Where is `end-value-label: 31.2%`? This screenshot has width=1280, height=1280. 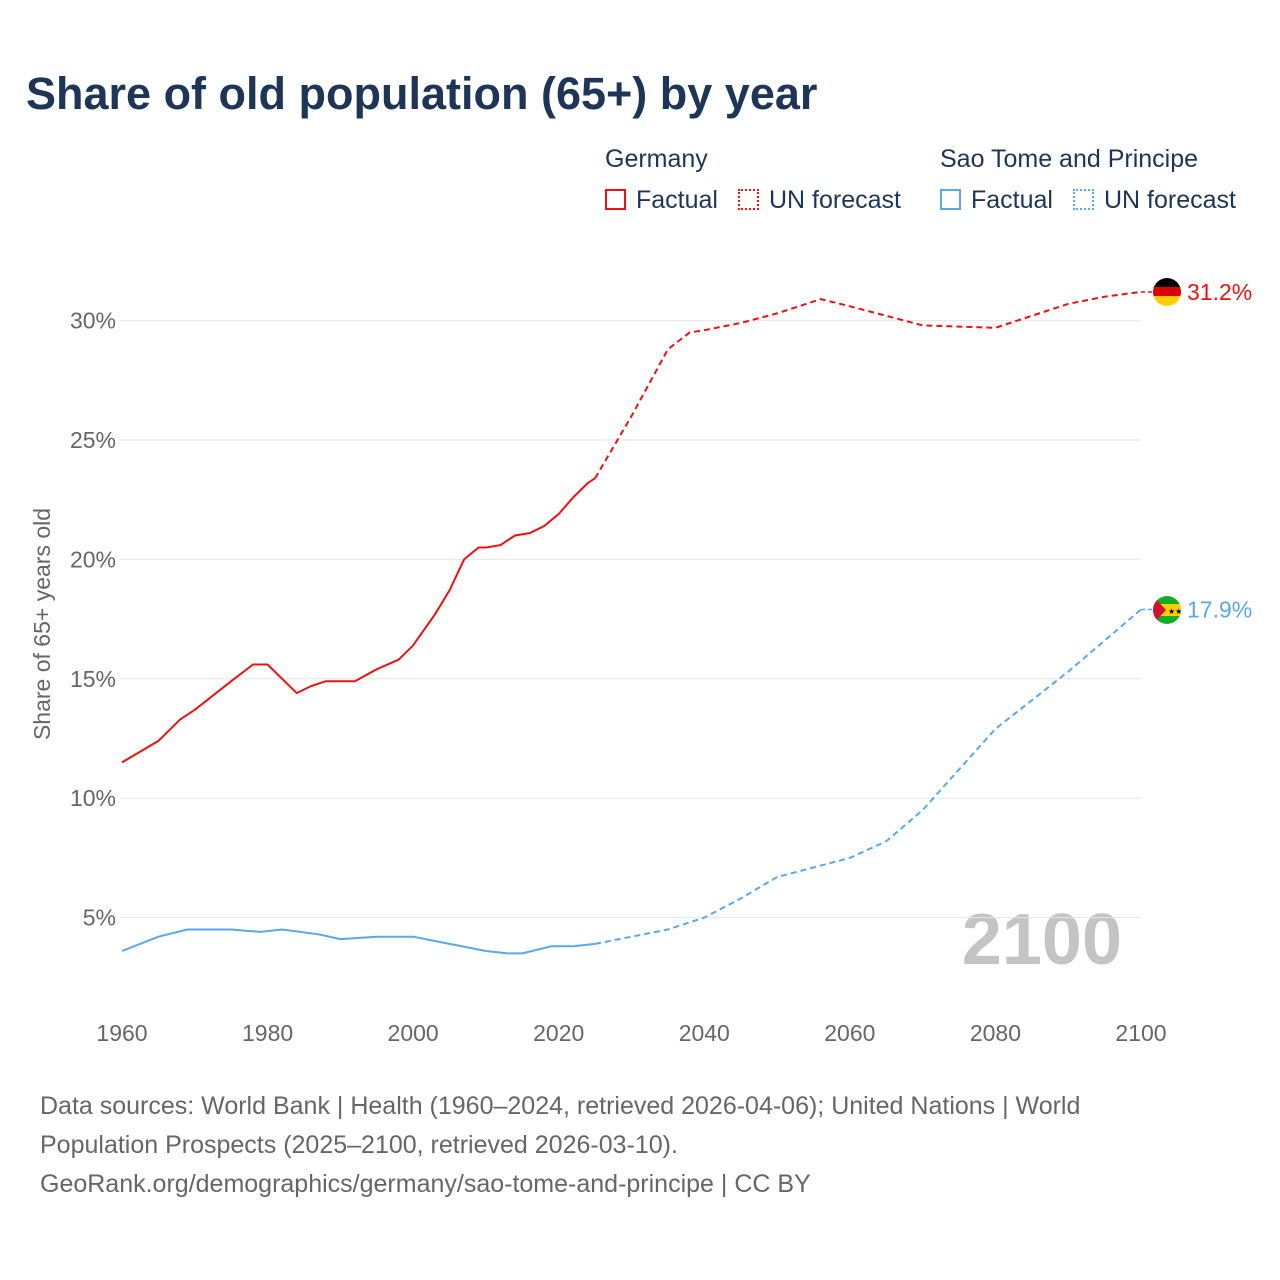 end-value-label: 31.2% is located at coordinates (1219, 292).